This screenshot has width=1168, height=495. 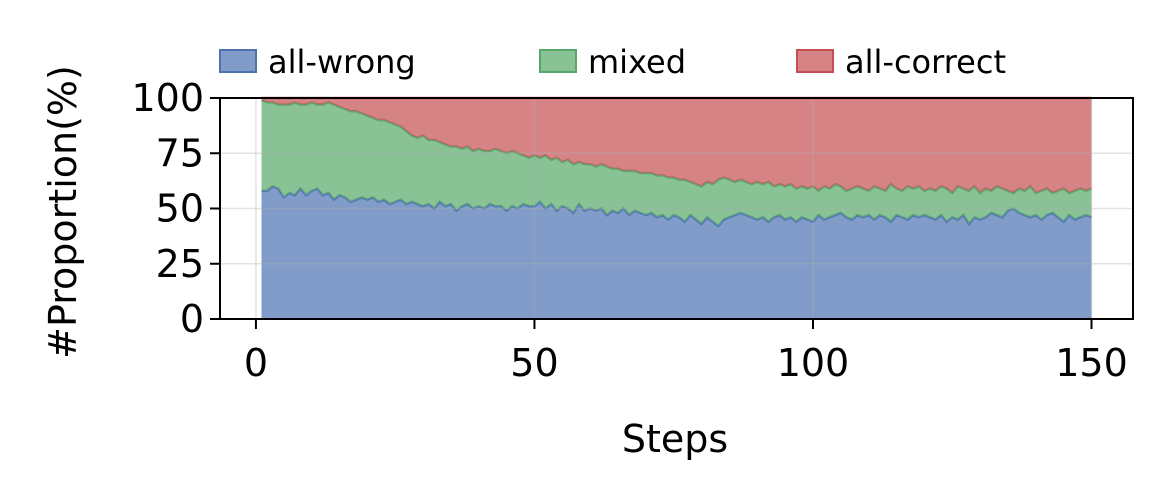 What do you see at coordinates (180, 209) in the screenshot?
I see `y-tick-label: 50` at bounding box center [180, 209].